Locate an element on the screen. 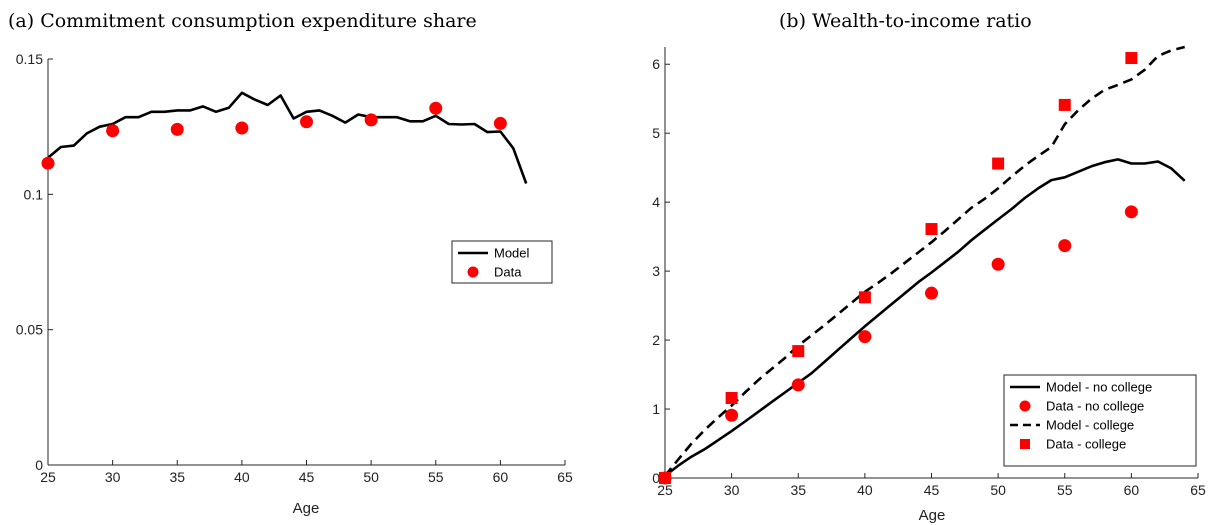 The image size is (1213, 525). chart-b-x-tick-label: 30 is located at coordinates (732, 490).